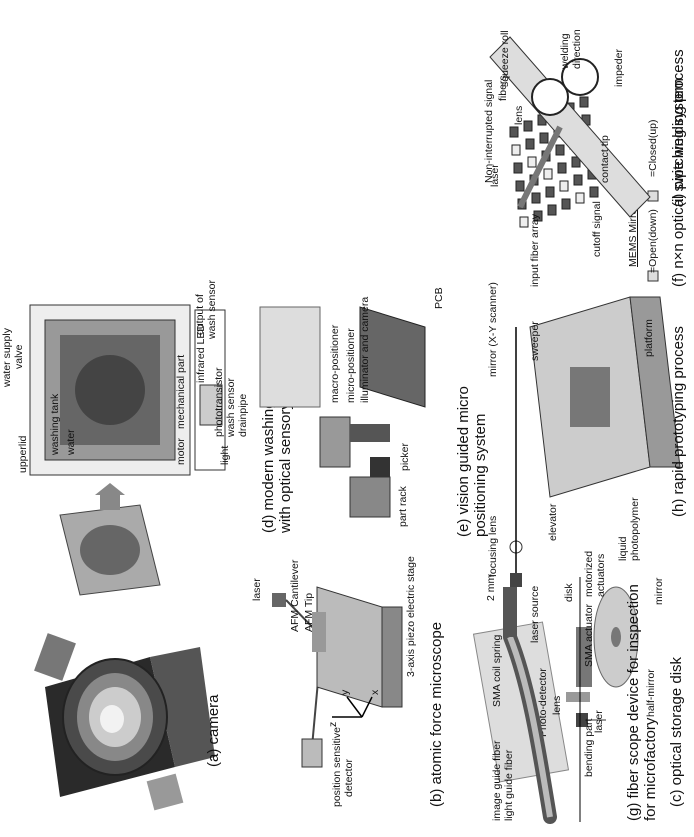 This screenshot has height=837, width=694. I want to click on label-tip: AFM Tip, so click(309, 612).